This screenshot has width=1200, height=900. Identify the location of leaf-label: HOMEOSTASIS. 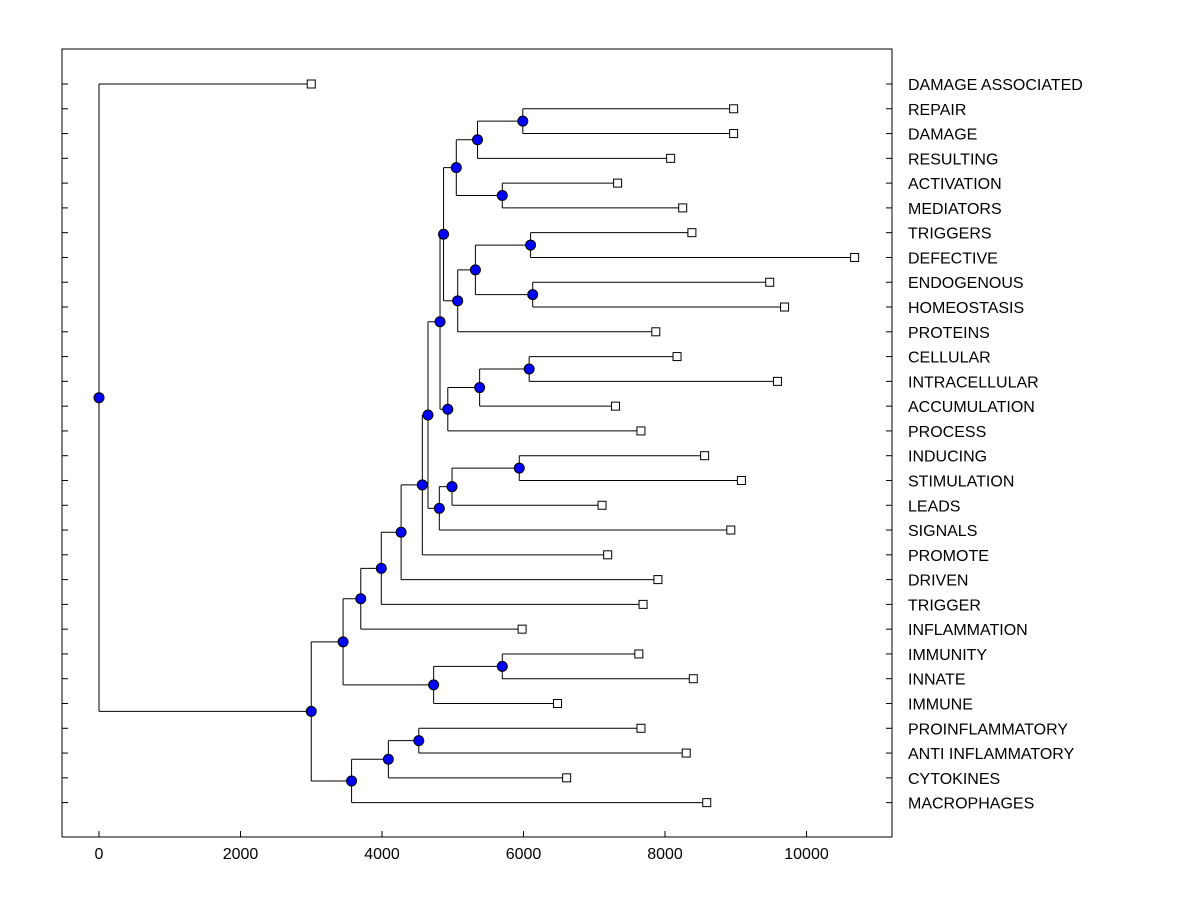
(966, 308).